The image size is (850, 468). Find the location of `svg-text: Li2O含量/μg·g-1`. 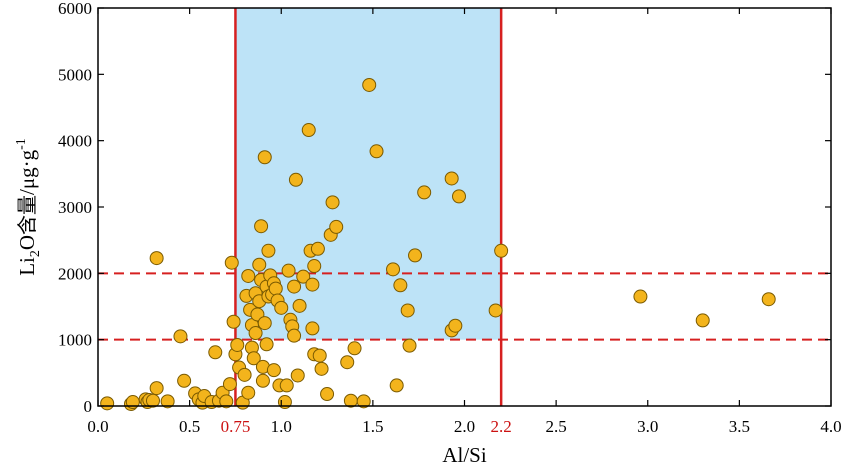

svg-text: Li2O含量/μg·g-1 is located at coordinates (28, 207).